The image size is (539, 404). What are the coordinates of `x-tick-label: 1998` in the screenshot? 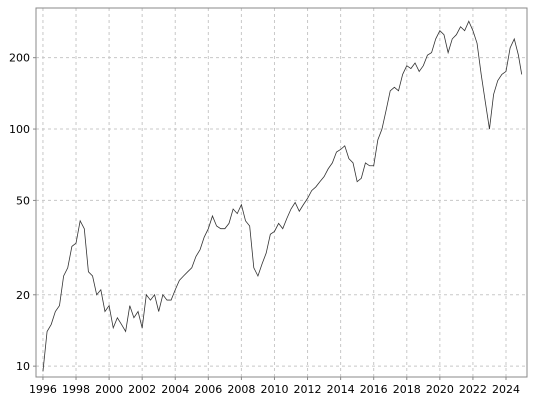 It's located at (76, 389).